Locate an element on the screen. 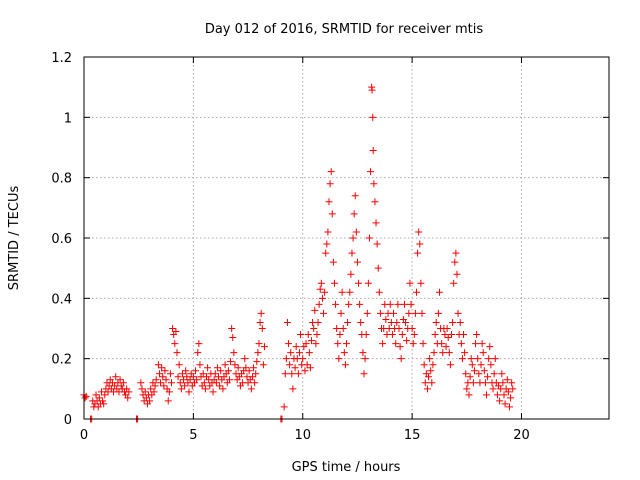  y-tick-label: 0 is located at coordinates (68, 420).